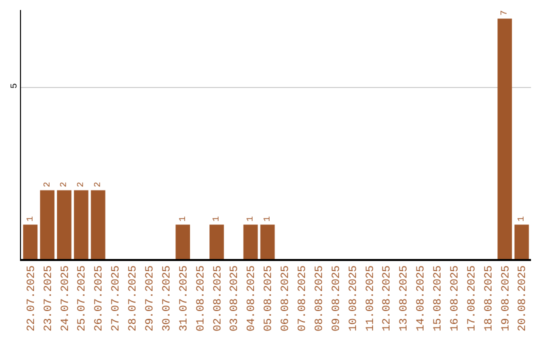 This screenshot has width=540, height=340. Describe the element at coordinates (336, 298) in the screenshot. I see `x-tick-label: 09.08.2025` at that location.